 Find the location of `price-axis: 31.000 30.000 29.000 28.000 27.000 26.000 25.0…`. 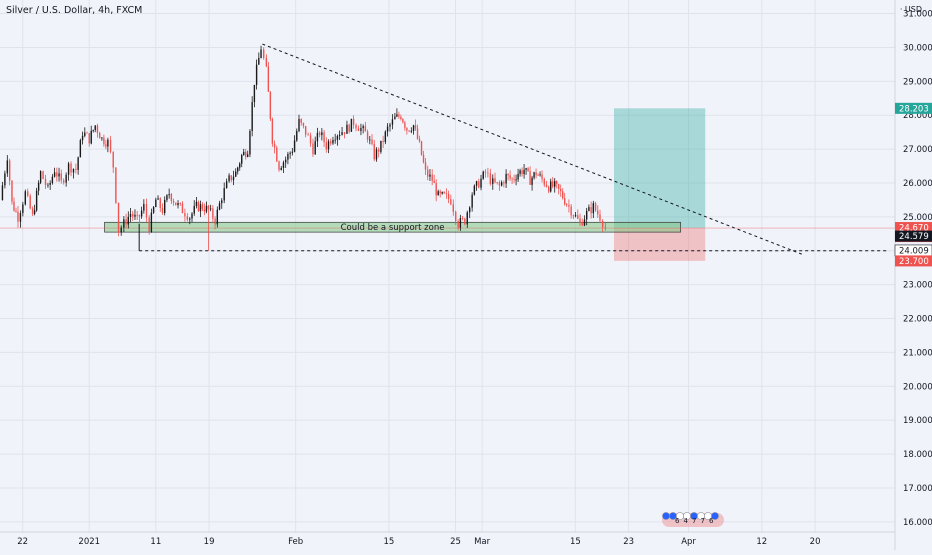

price-axis: 31.000 30.000 29.000 28.000 27.000 26.000 25.0… is located at coordinates (913, 275).